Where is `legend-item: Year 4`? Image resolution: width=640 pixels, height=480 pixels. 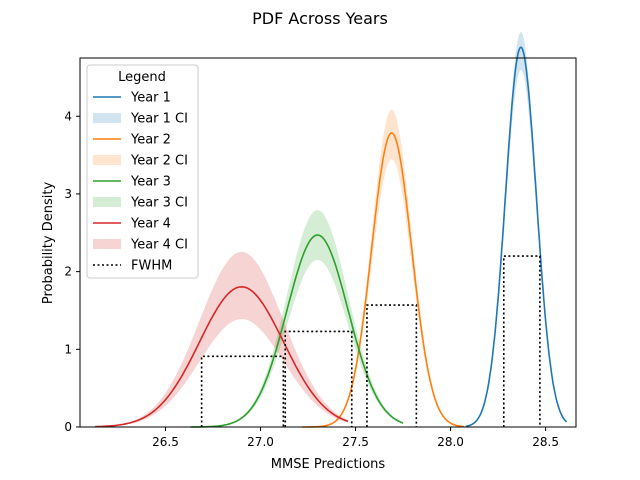 legend-item: Year 4 is located at coordinates (132, 224).